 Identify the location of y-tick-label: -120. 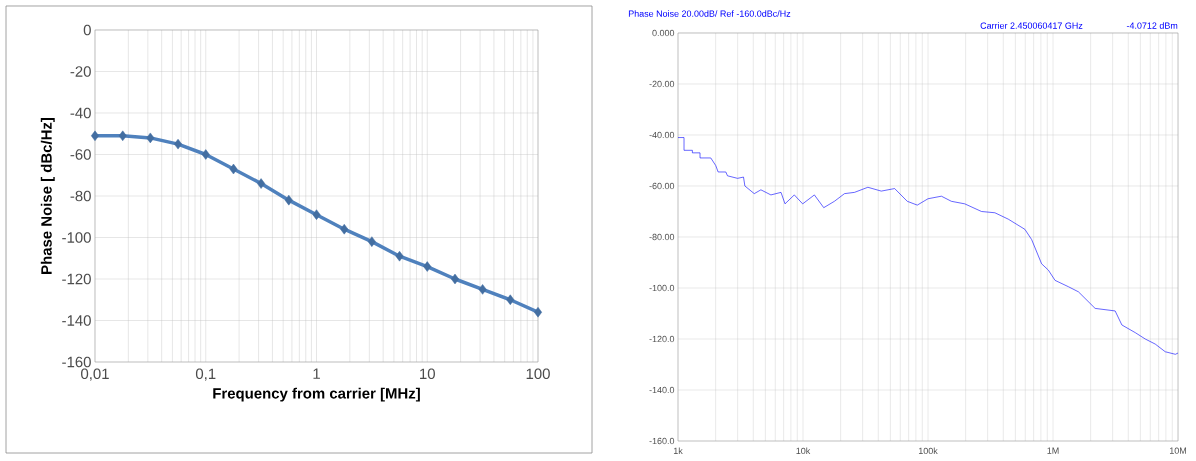
(76, 279).